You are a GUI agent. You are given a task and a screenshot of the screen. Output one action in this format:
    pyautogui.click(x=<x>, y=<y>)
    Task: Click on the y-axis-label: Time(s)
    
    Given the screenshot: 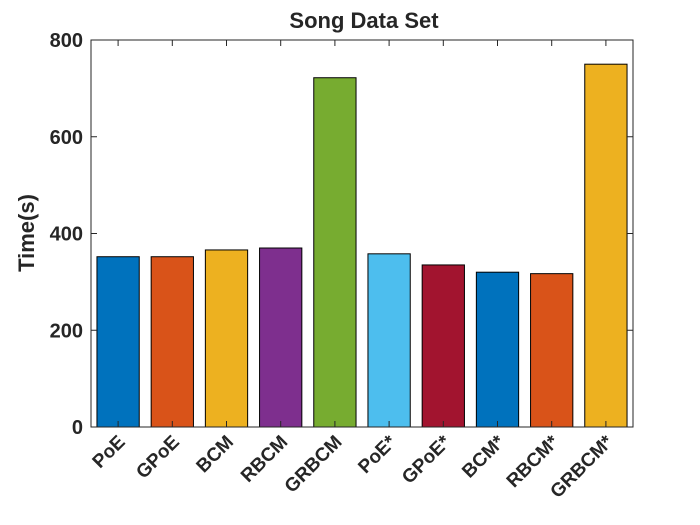 What is the action you would take?
    pyautogui.click(x=26, y=233)
    